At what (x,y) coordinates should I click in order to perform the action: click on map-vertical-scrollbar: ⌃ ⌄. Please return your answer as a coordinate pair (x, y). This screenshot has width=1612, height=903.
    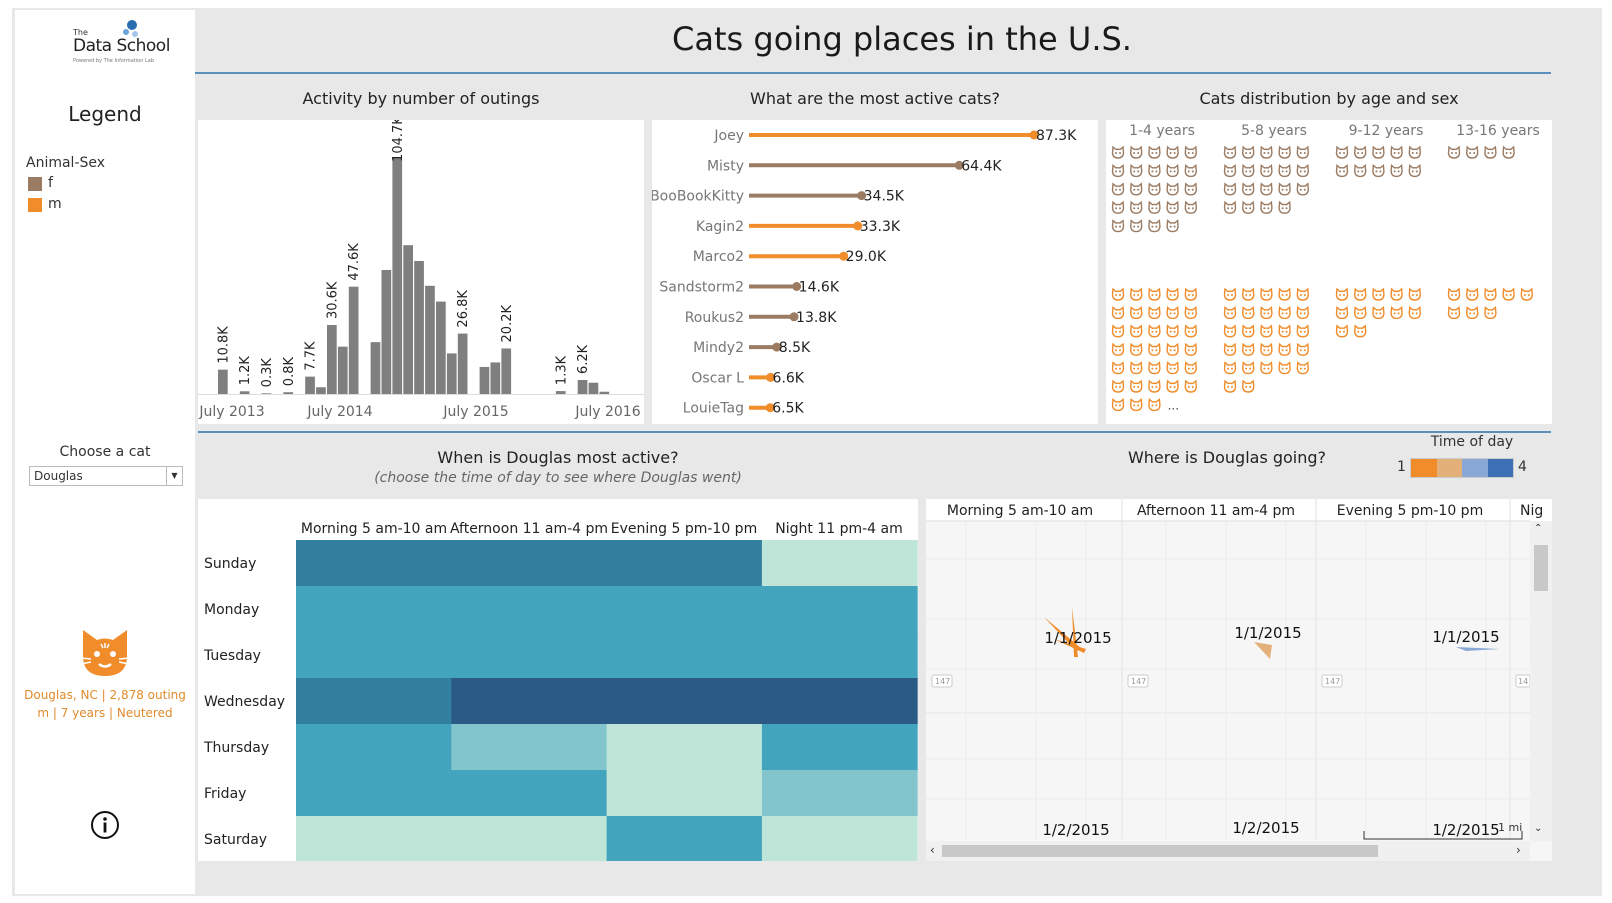
    Looking at the image, I should click on (1541, 681).